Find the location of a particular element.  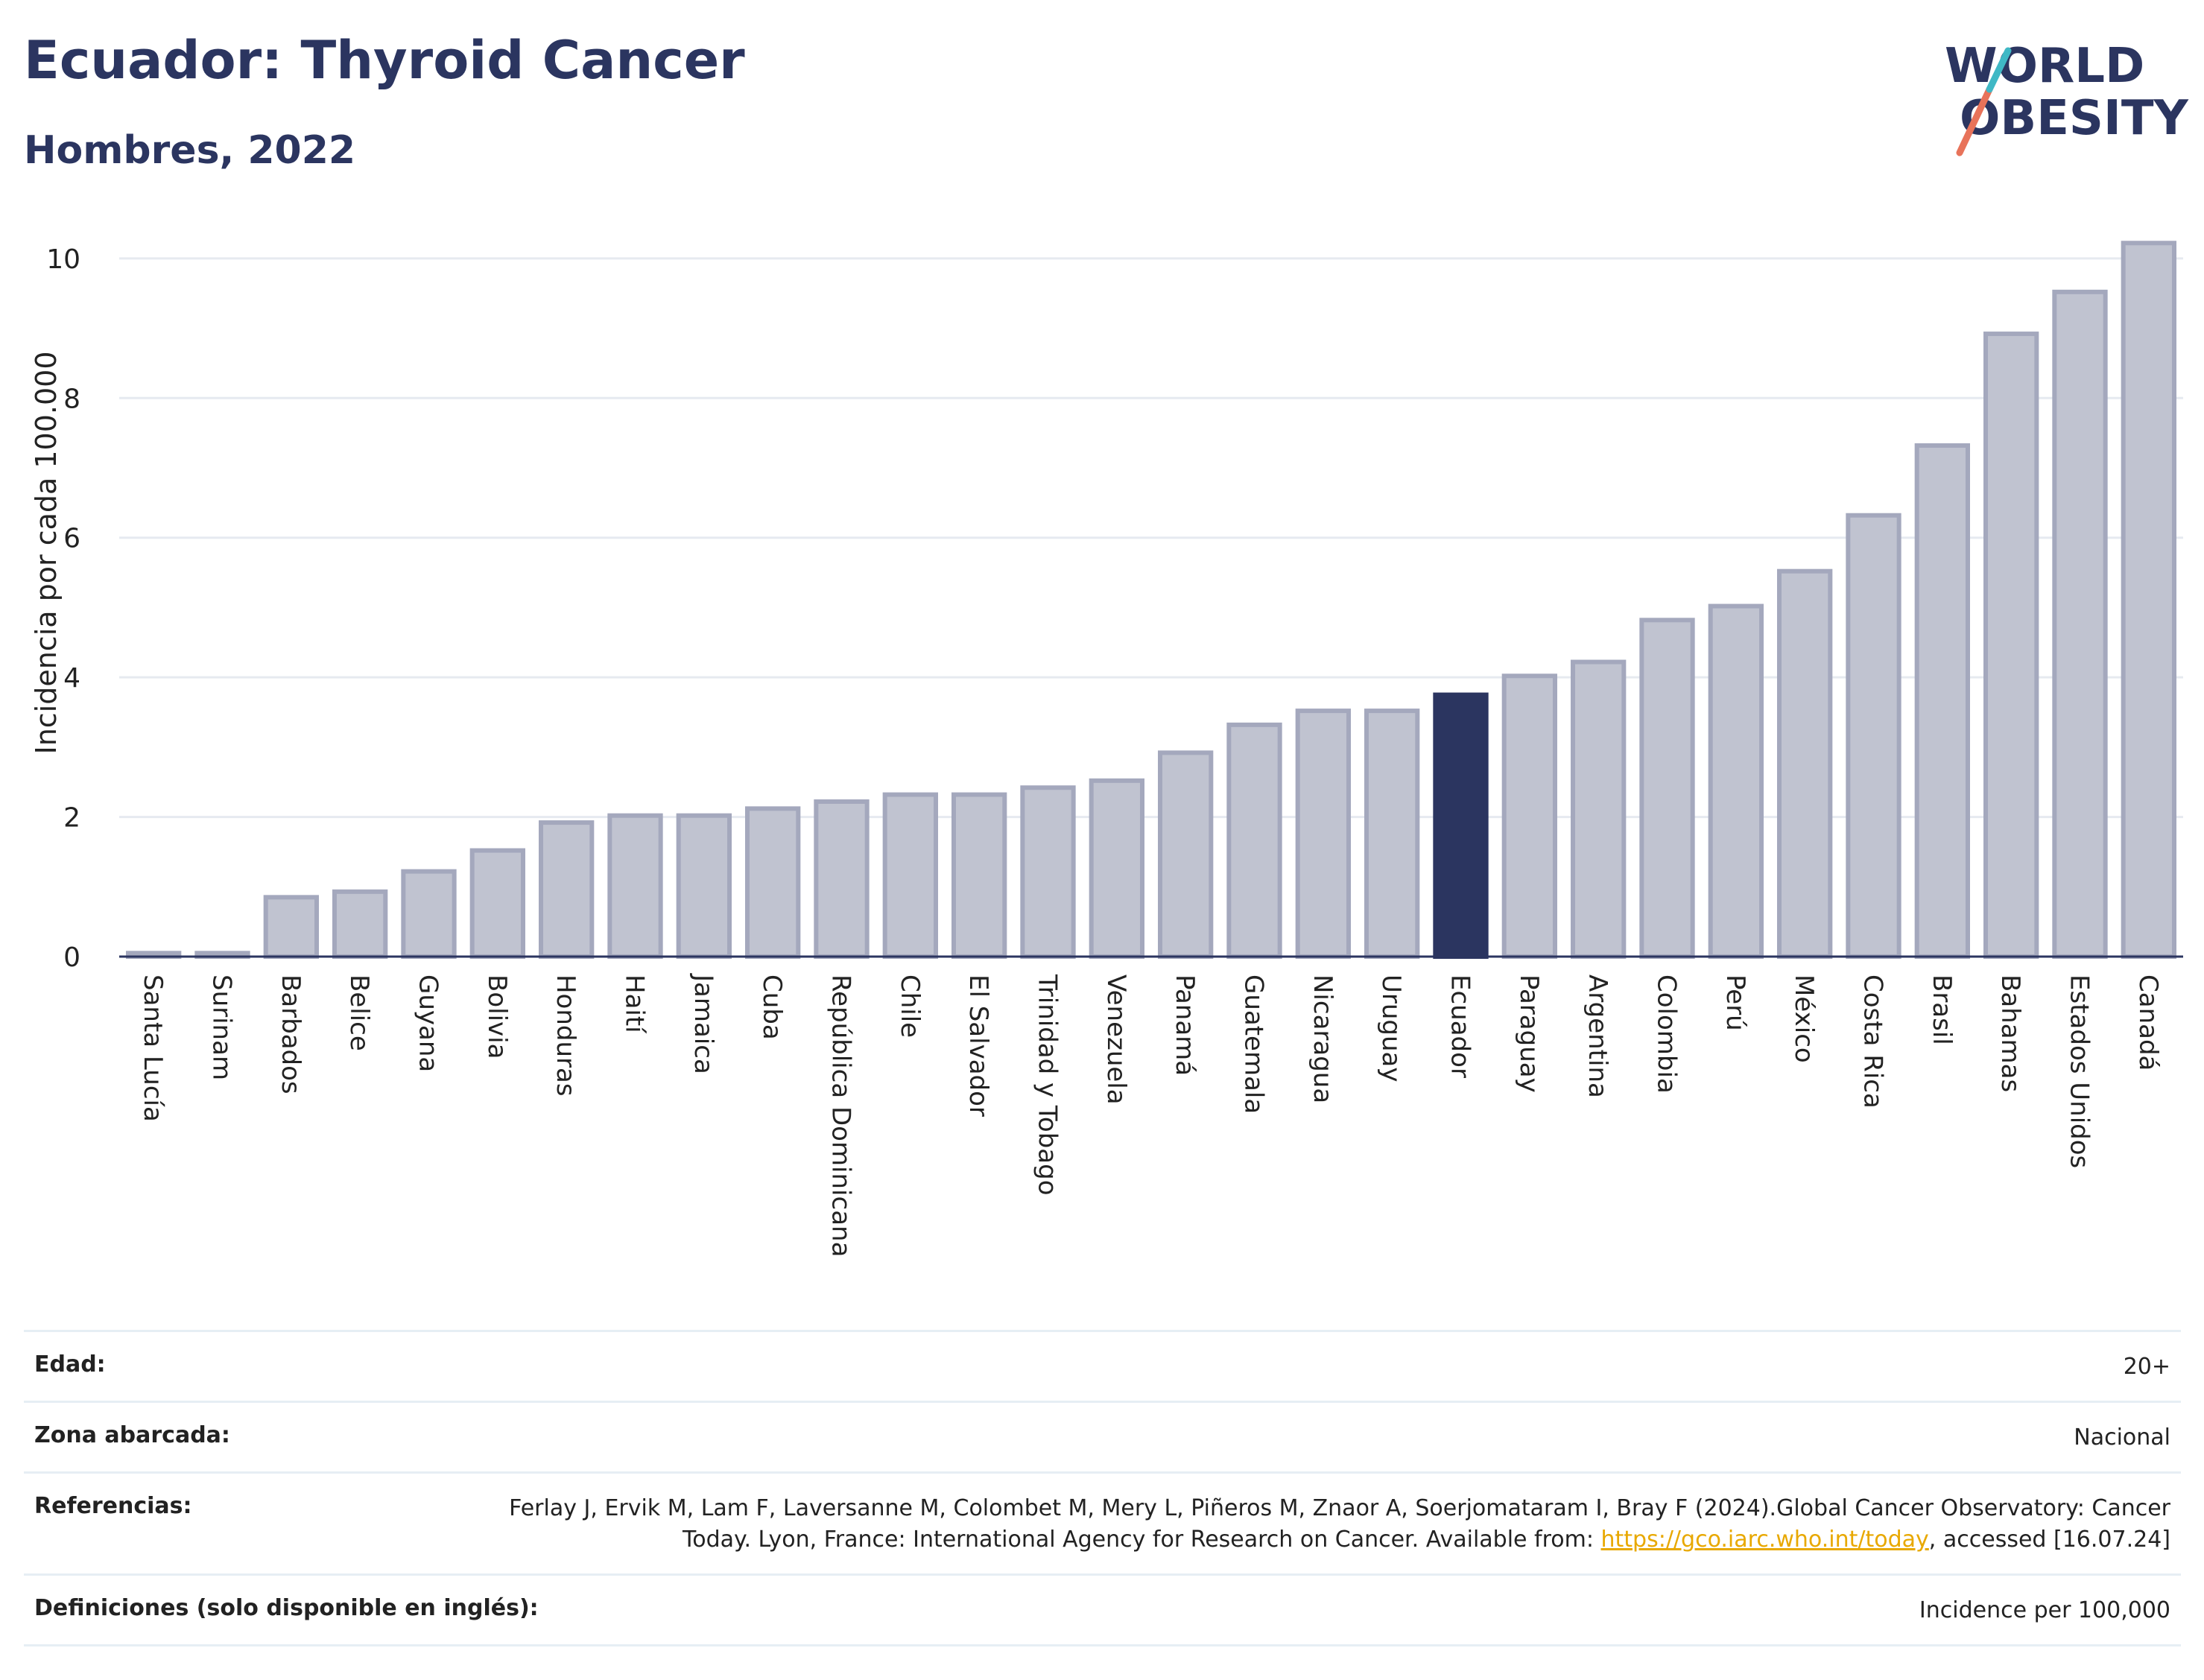

x-tick-label: Guatemala is located at coordinates (1254, 1044).